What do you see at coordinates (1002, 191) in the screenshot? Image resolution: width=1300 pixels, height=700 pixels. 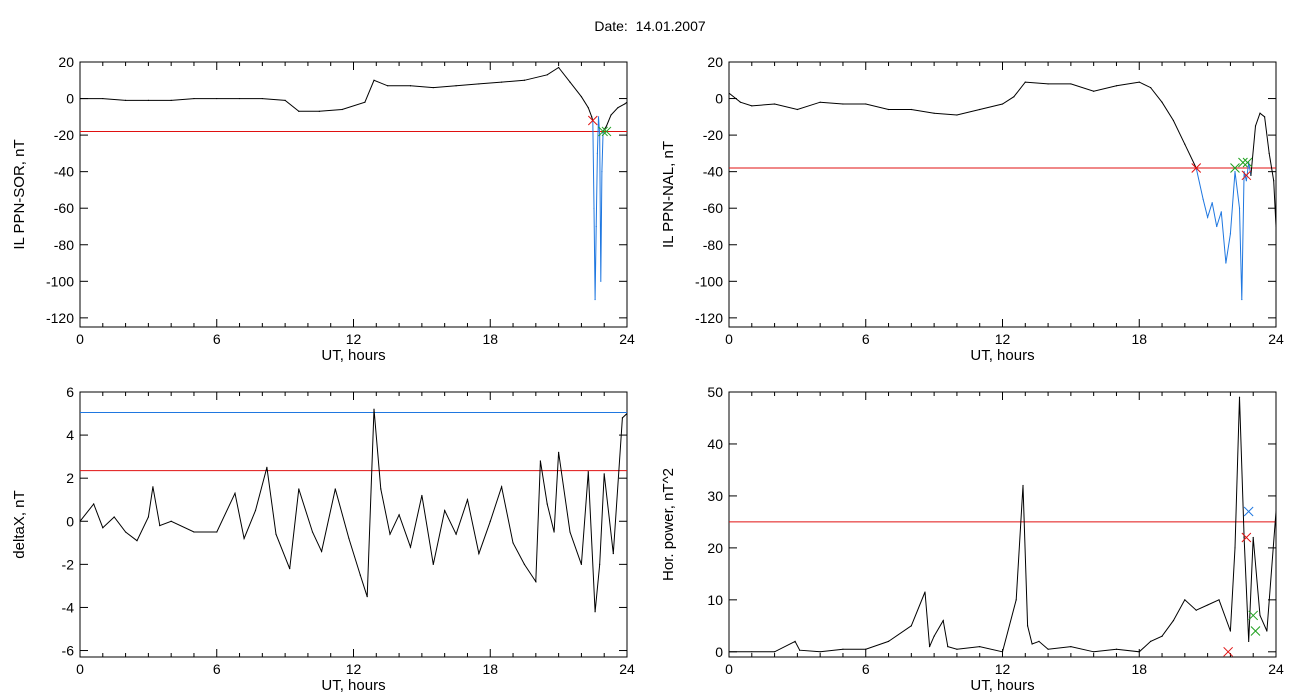 I see `plot-area` at bounding box center [1002, 191].